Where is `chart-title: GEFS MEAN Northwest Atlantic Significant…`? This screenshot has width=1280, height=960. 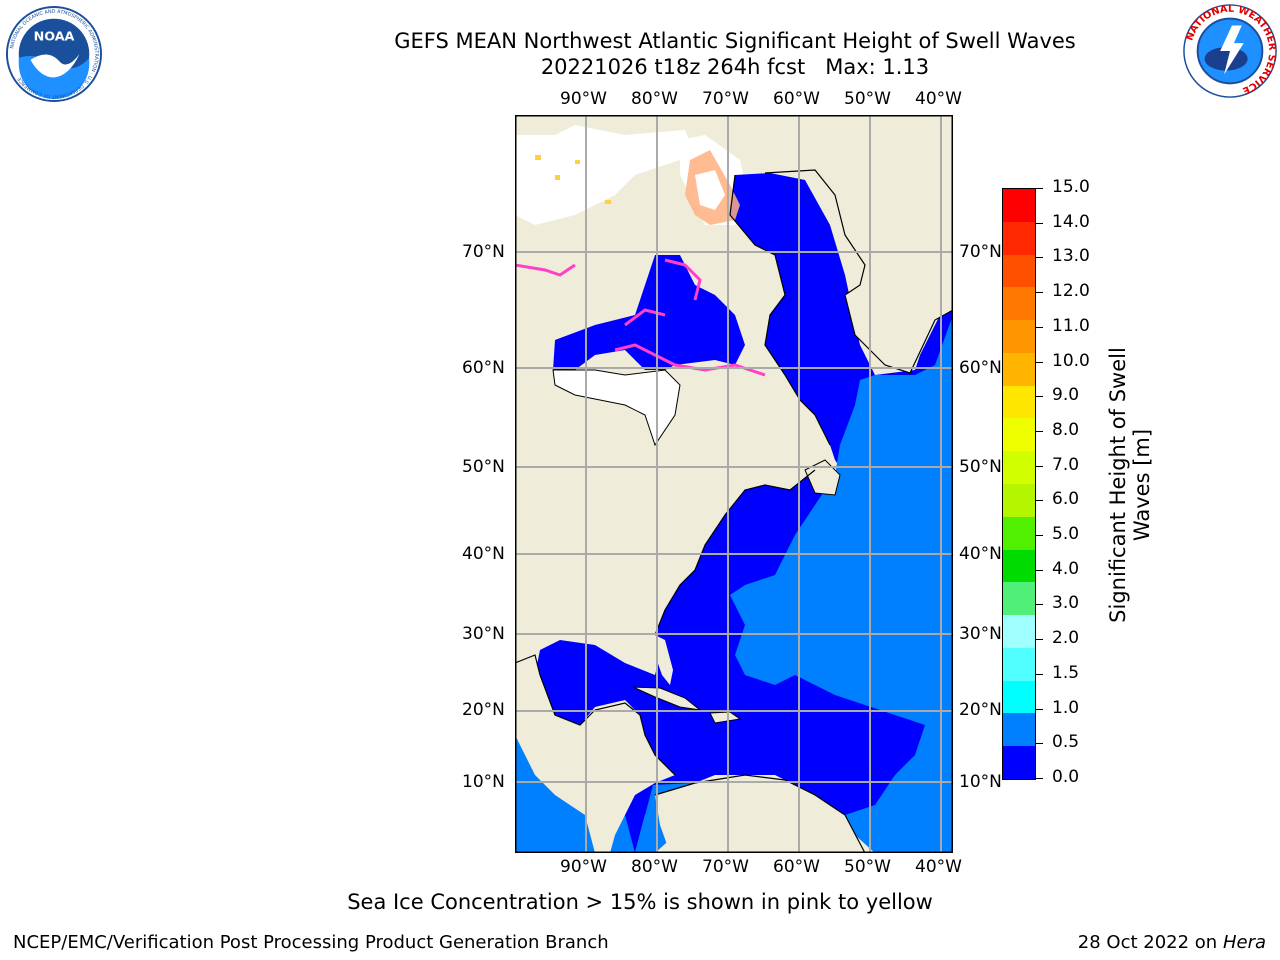
chart-title: GEFS MEAN Northwest Atlantic Significant… is located at coordinates (640, 54).